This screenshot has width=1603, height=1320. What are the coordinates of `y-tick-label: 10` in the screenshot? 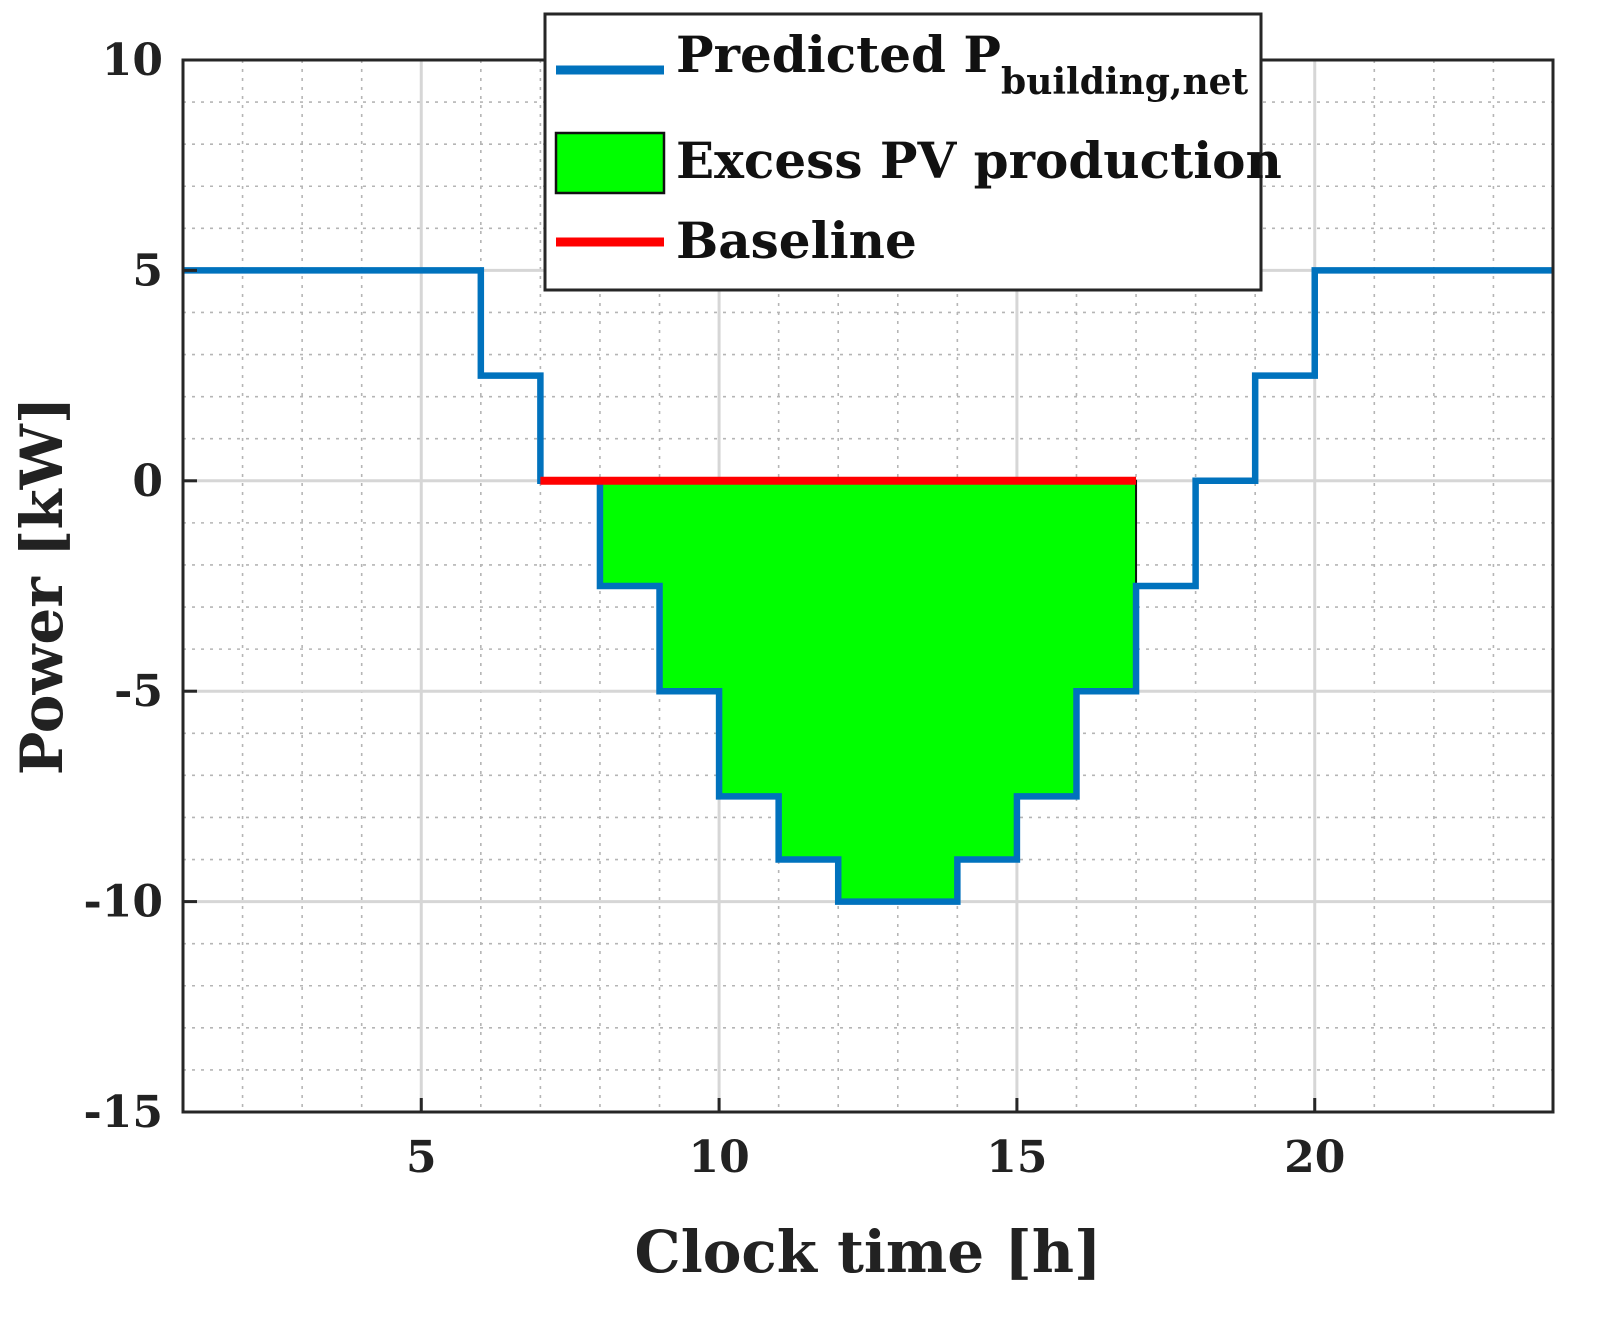 It's located at (132, 60).